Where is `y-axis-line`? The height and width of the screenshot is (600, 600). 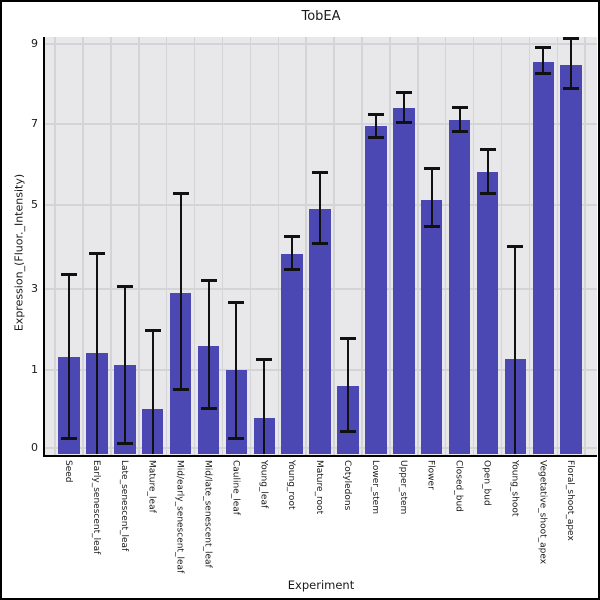
y-axis-line is located at coordinates (44, 247).